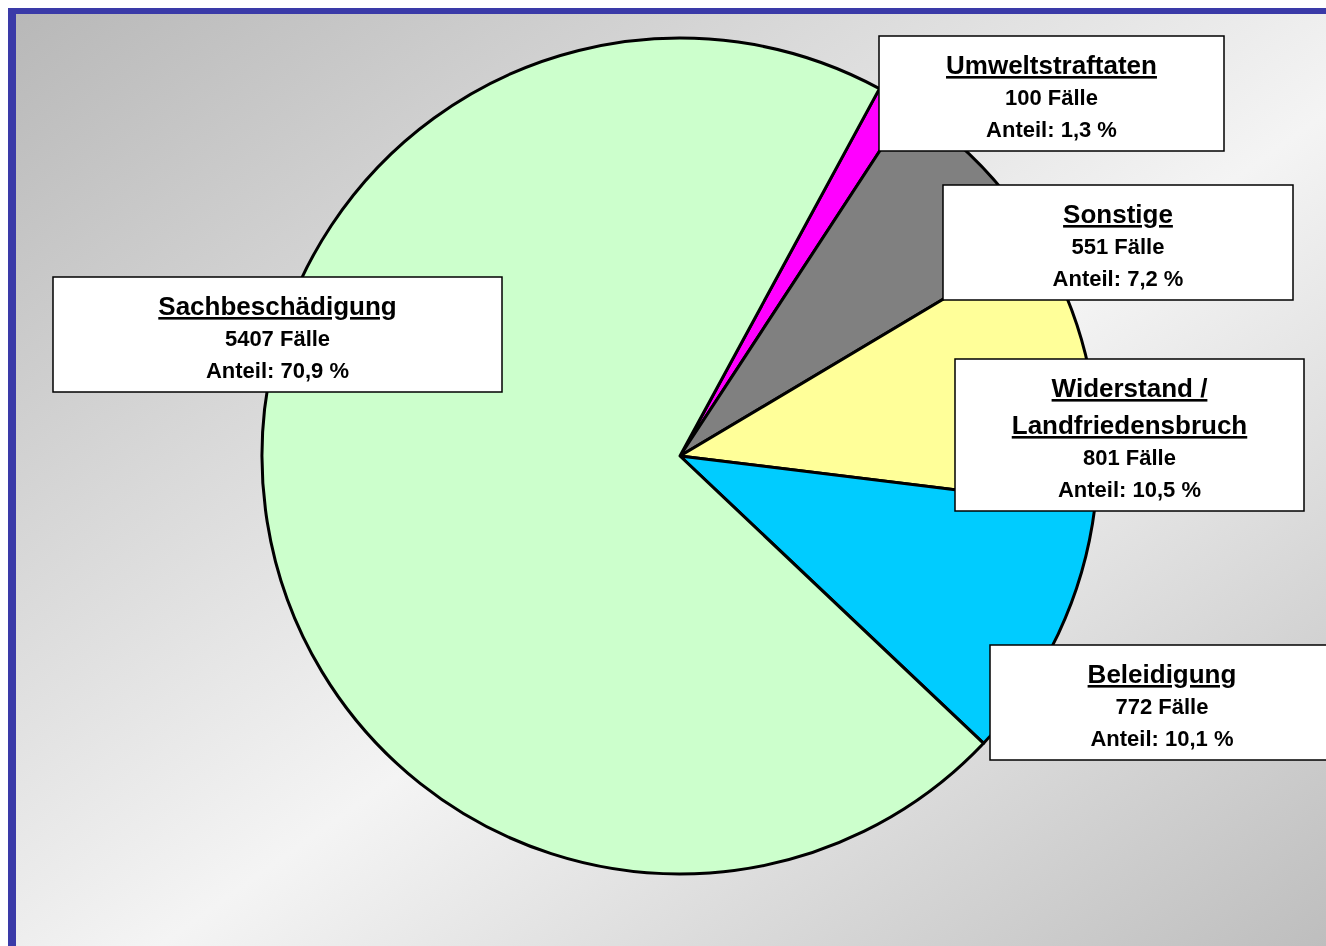 Image resolution: width=1326 pixels, height=946 pixels. Describe the element at coordinates (1051, 113) in the screenshot. I see `data-label: 100 Fälle Anteil: 1,3 %` at that location.